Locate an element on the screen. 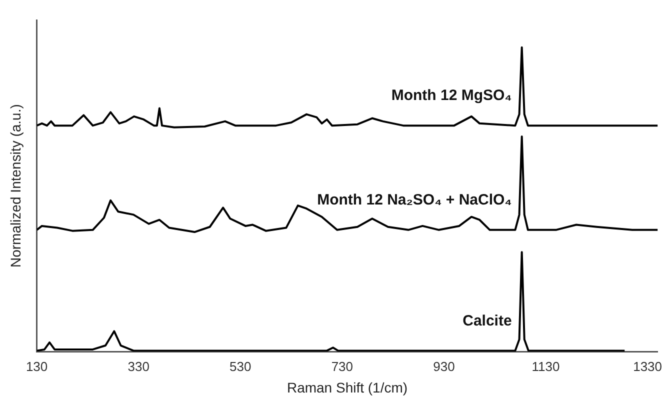 This screenshot has height=401, width=665. x-tick-label: 730 is located at coordinates (342, 366).